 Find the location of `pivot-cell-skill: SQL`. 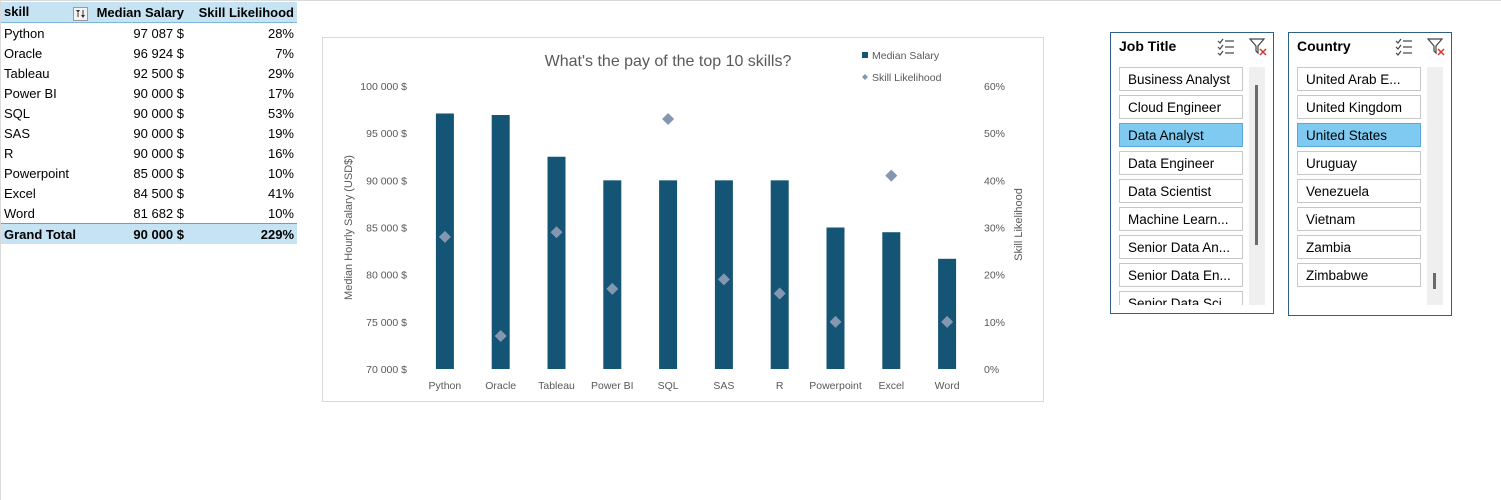

pivot-cell-skill: SQL is located at coordinates (17, 113).